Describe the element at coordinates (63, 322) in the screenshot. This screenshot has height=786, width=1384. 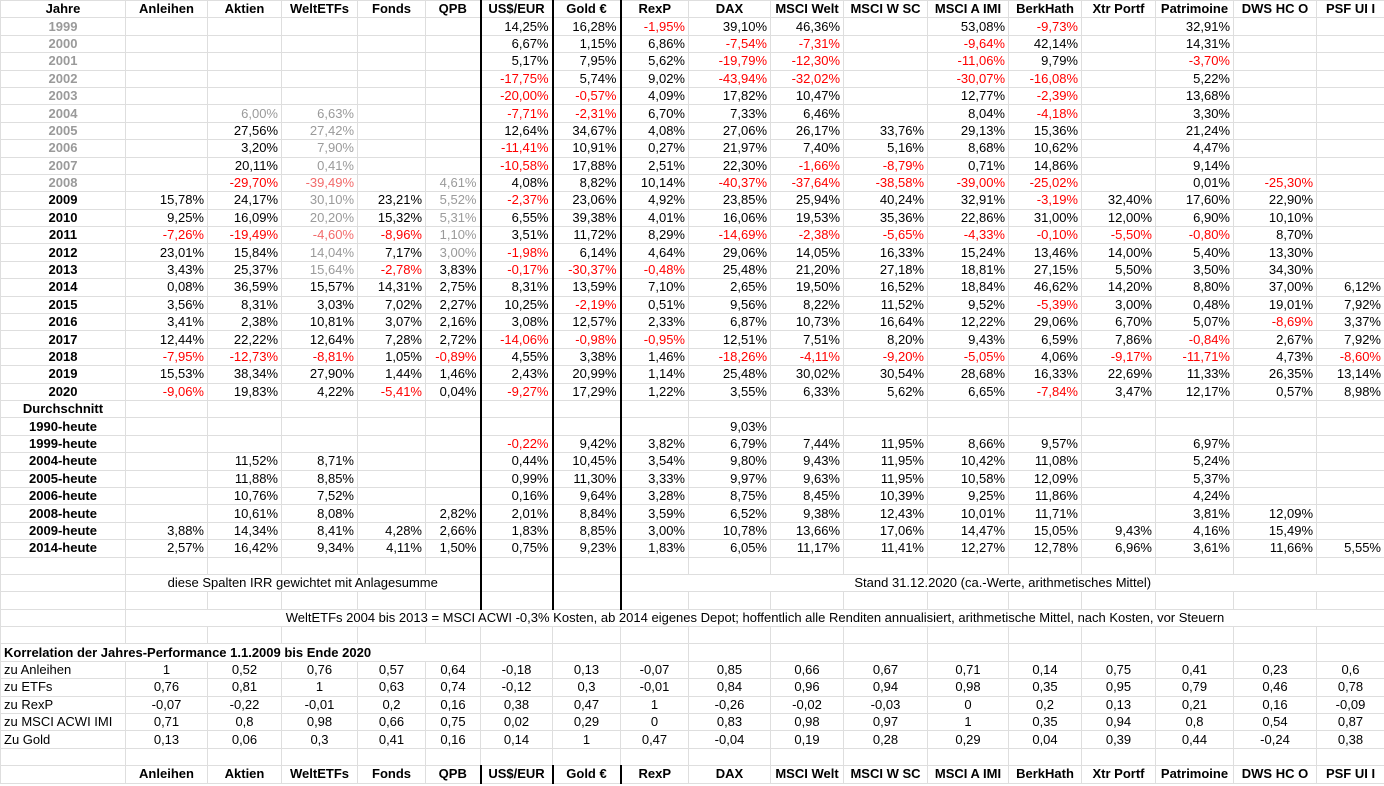
I see `cell: 2016` at that location.